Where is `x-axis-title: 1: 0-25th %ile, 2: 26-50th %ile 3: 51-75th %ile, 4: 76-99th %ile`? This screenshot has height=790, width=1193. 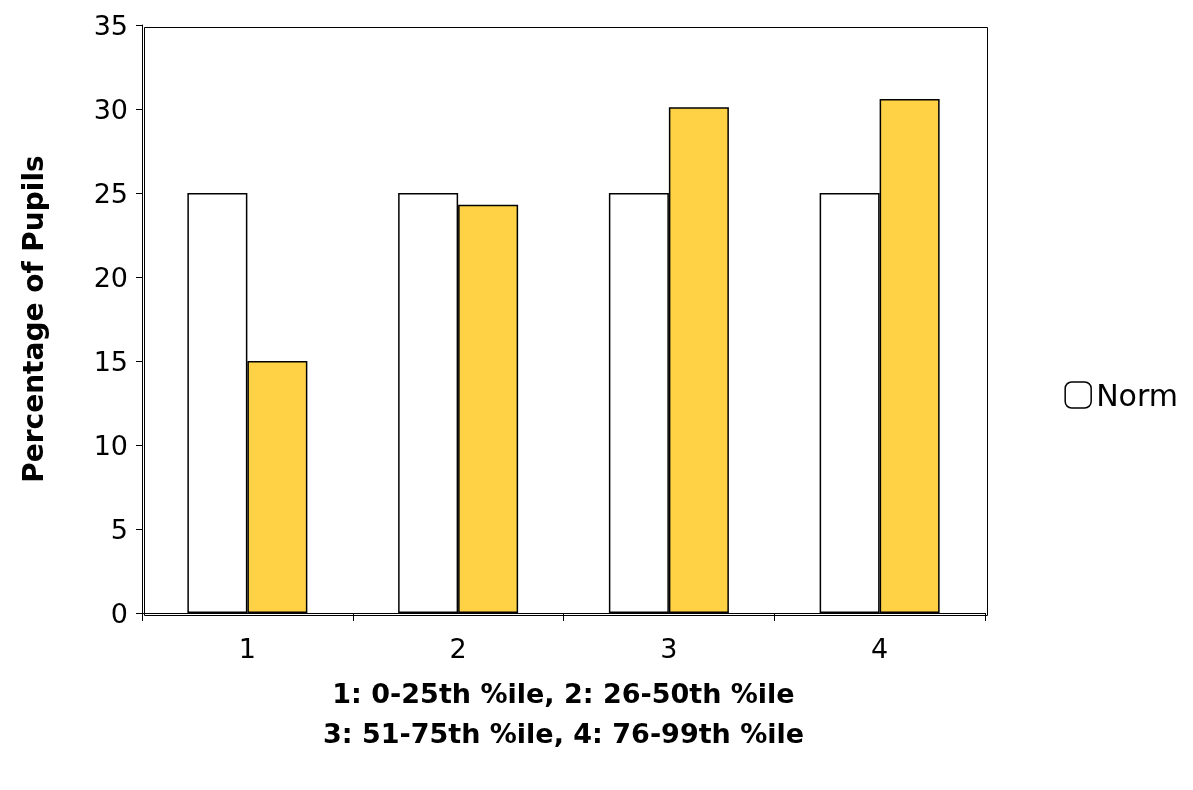
x-axis-title: 1: 0-25th %ile, 2: 26-50th %ile 3: 51-75th %ile, 4: 76-99th %ile is located at coordinates (563, 713).